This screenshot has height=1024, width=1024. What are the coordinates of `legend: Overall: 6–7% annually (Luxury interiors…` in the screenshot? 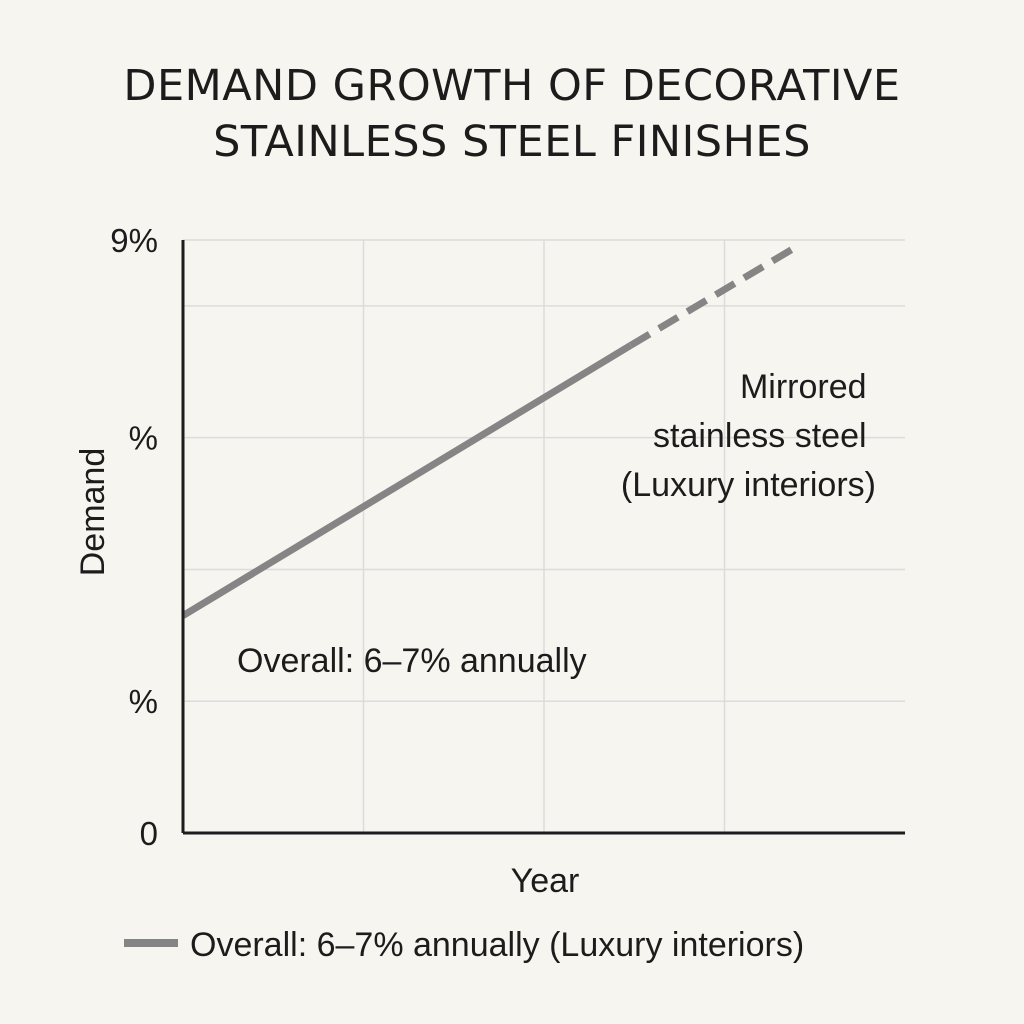 It's located at (464, 945).